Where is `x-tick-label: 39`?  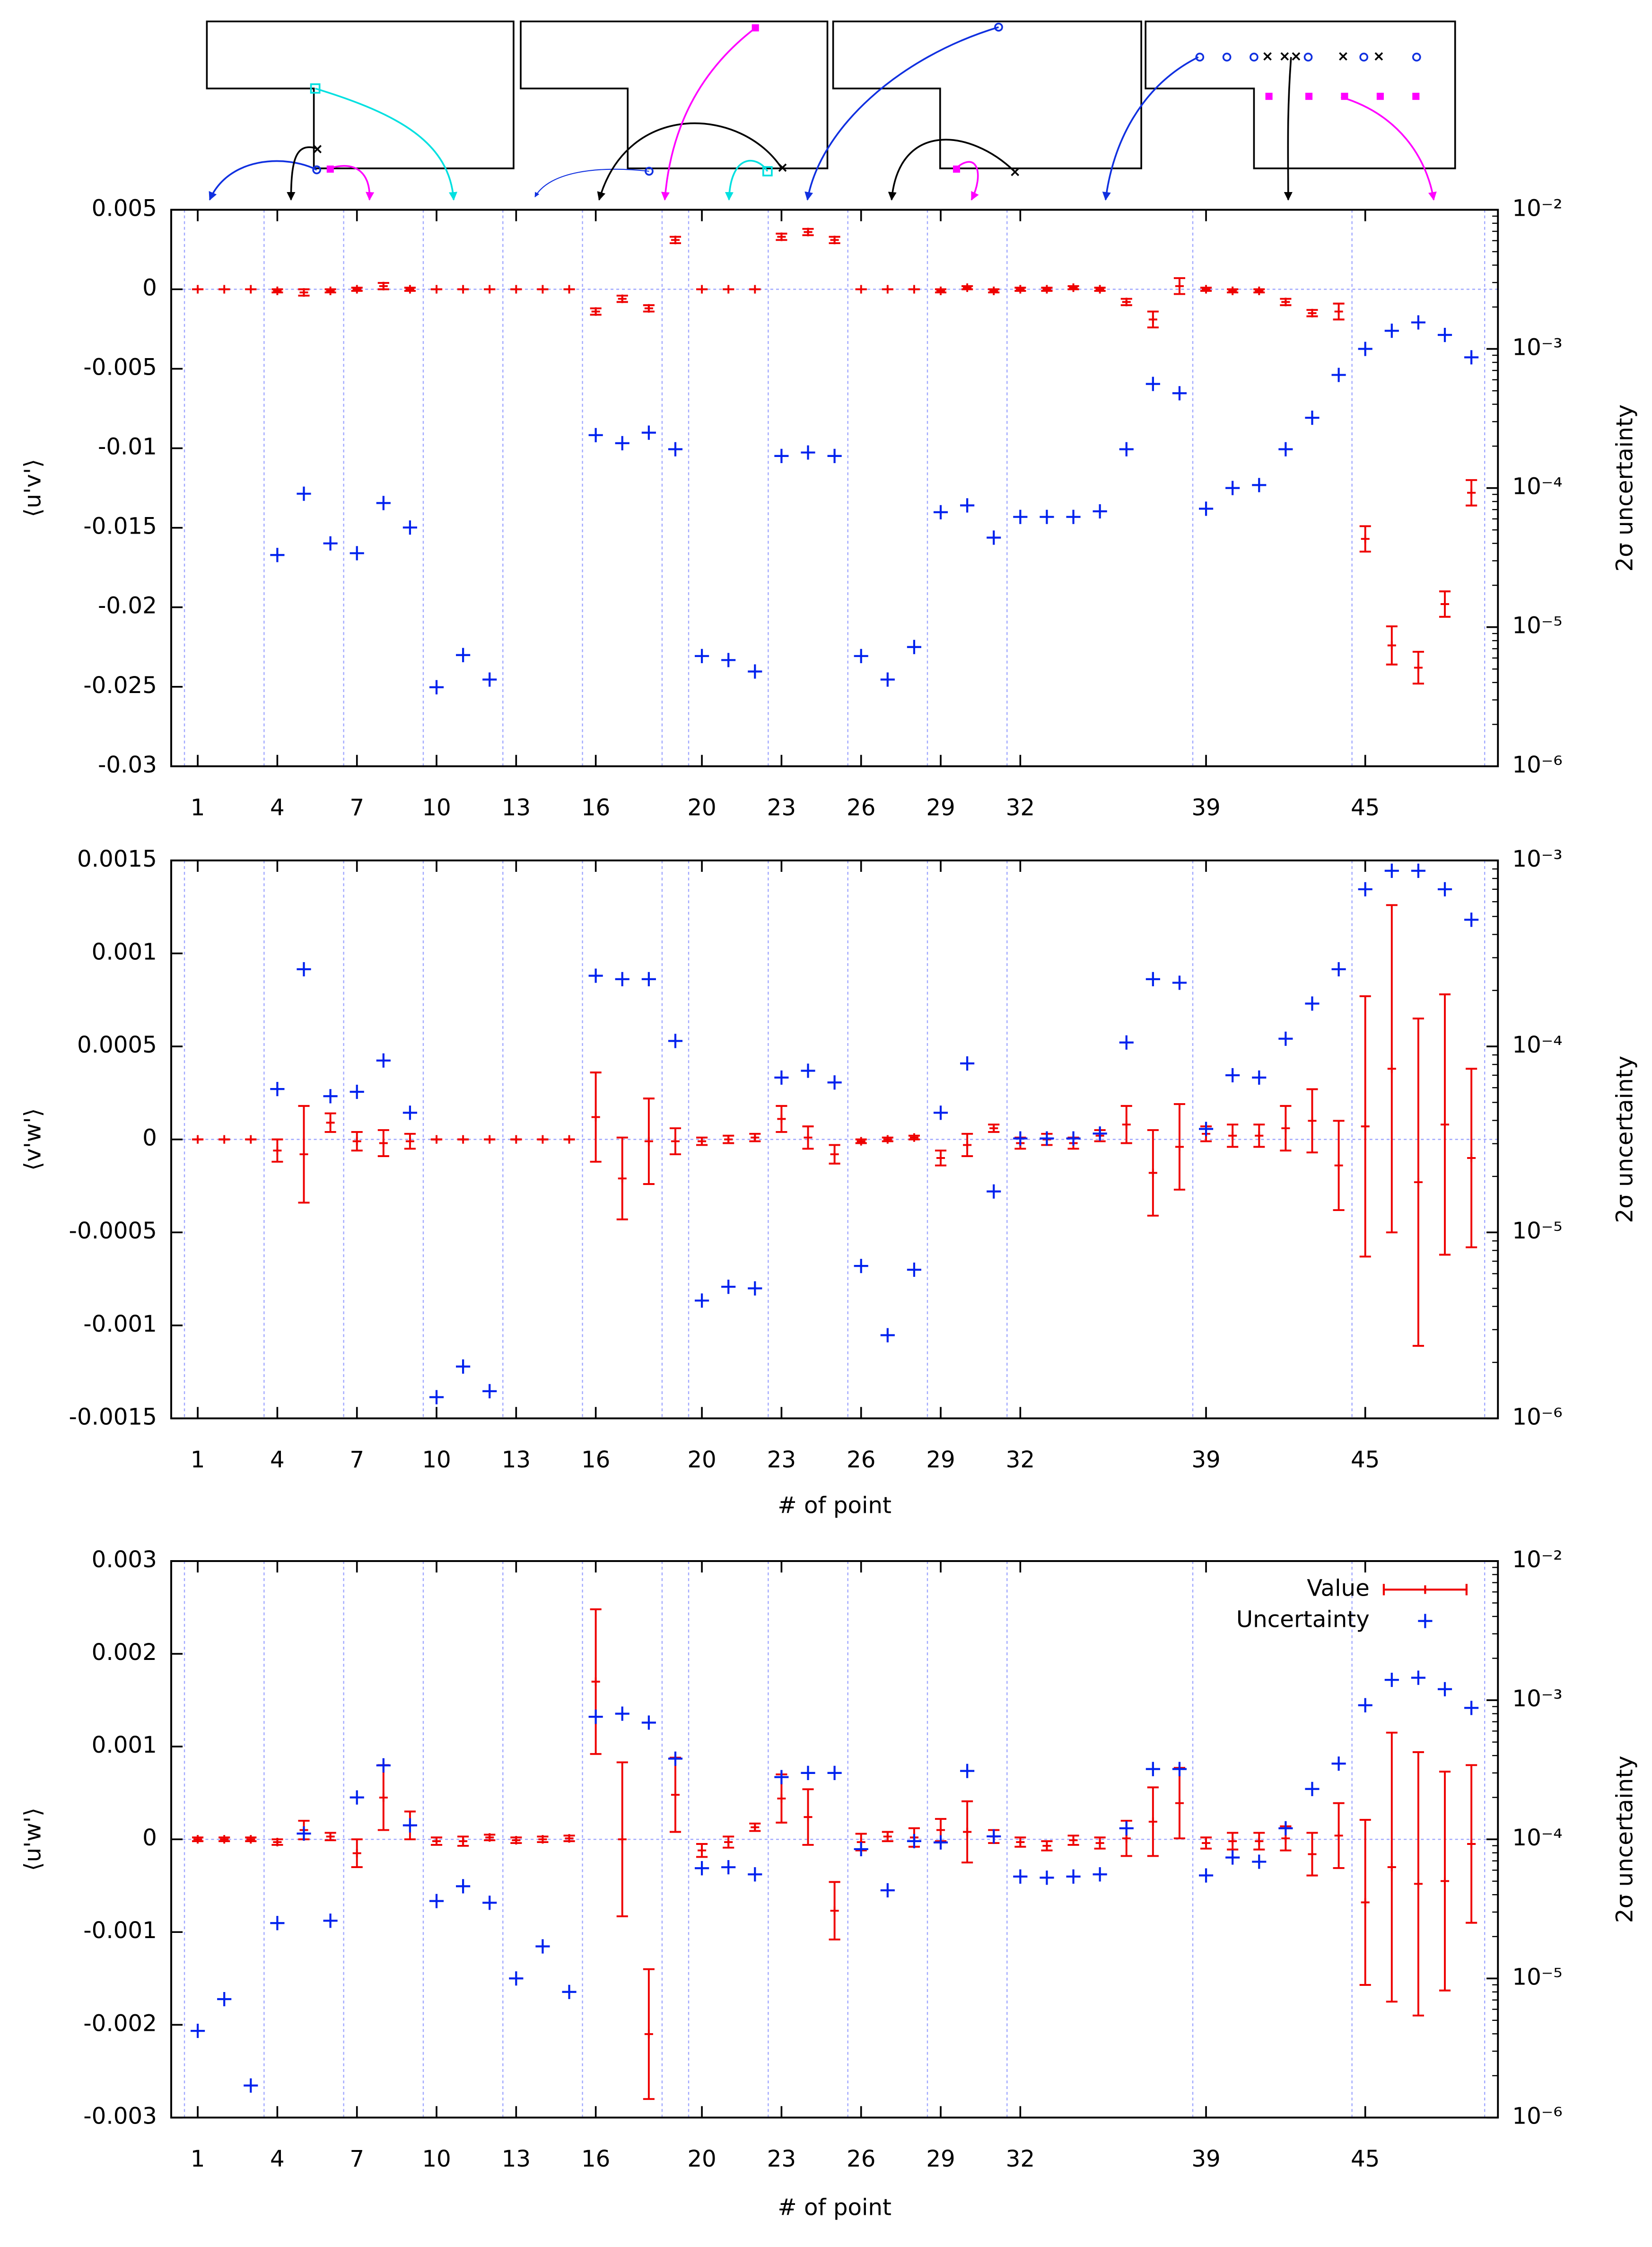 x-tick-label: 39 is located at coordinates (1205, 807).